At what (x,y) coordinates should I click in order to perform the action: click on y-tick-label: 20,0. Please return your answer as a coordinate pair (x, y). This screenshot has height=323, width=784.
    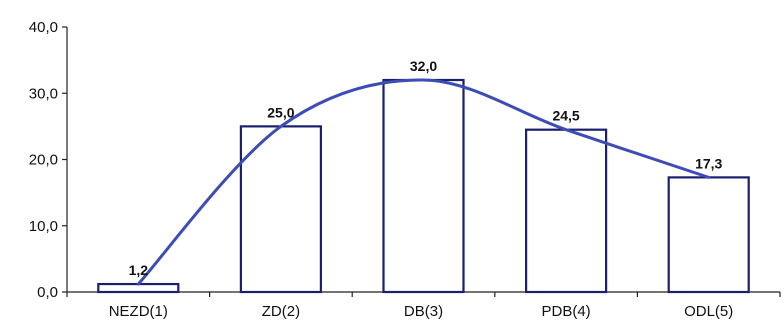
    Looking at the image, I should click on (43, 160).